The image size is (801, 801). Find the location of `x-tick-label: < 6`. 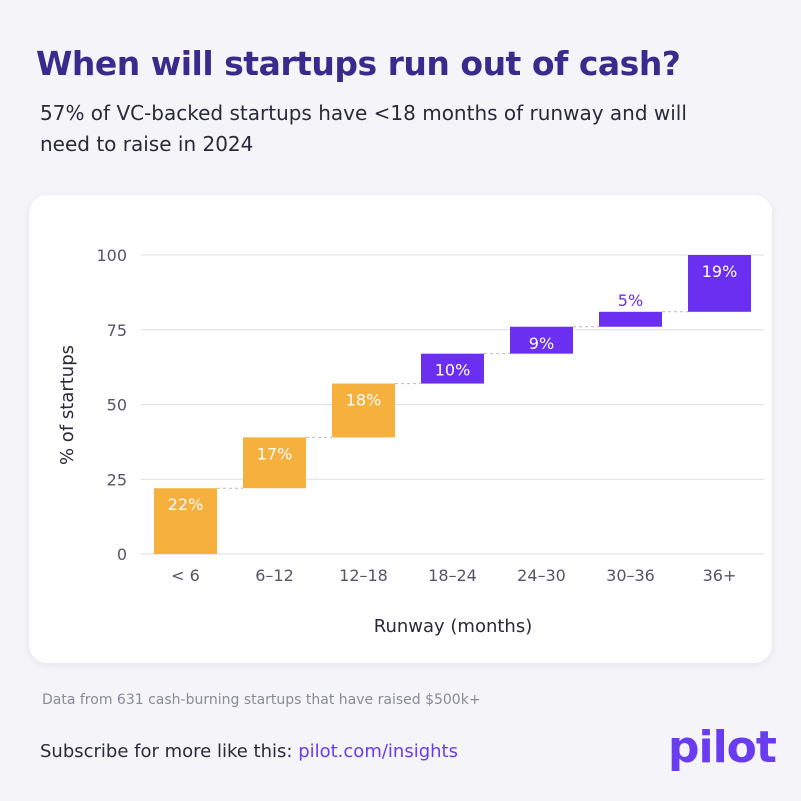

x-tick-label: < 6 is located at coordinates (185, 575).